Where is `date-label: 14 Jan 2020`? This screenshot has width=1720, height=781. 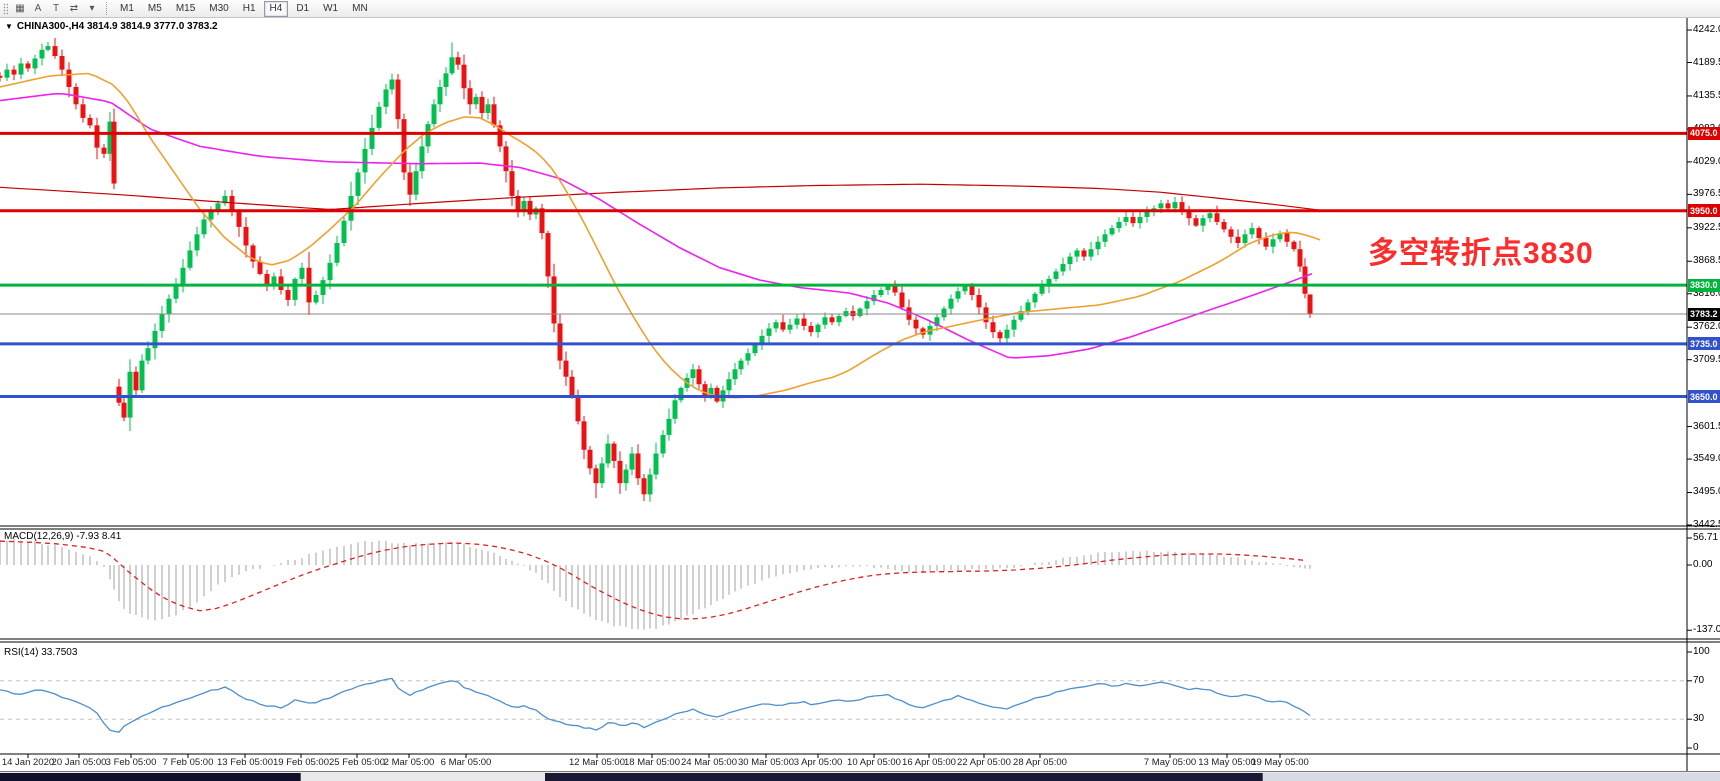 date-label: 14 Jan 2020 is located at coordinates (28, 762).